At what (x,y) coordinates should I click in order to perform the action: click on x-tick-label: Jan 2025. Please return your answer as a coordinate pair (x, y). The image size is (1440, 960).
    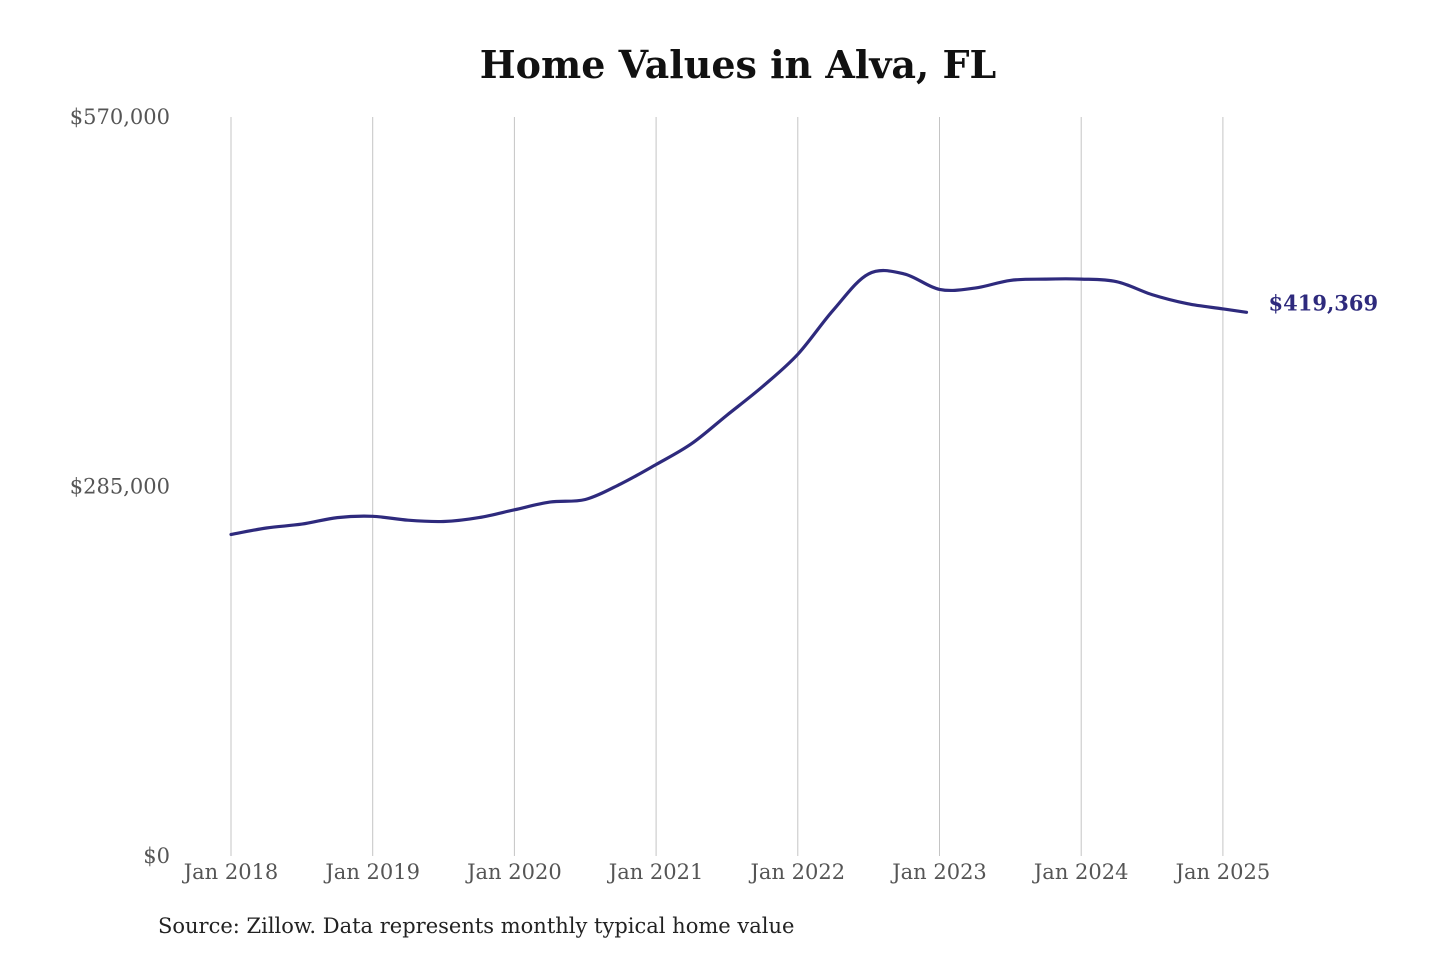
    Looking at the image, I should click on (1222, 872).